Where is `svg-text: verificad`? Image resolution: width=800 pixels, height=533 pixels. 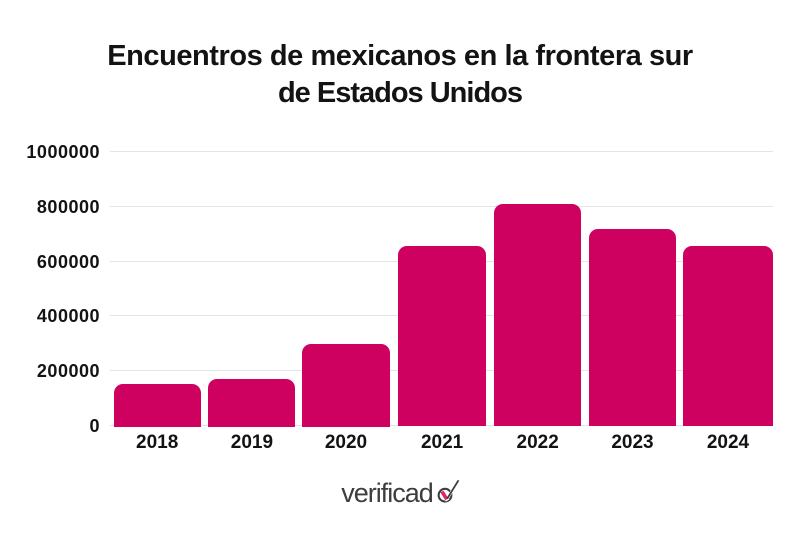
svg-text: verificad is located at coordinates (387, 493).